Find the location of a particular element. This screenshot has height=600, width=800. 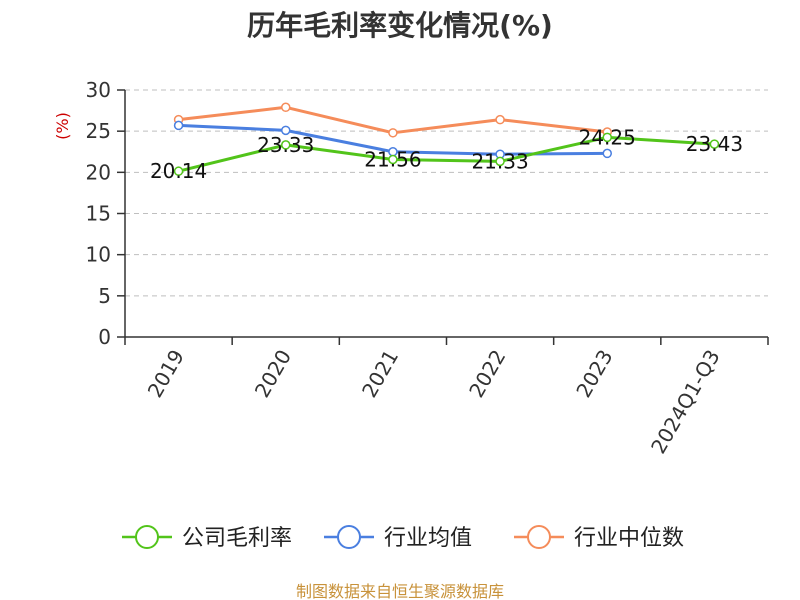

y-axis-label: (%) is located at coordinates (62, 126).